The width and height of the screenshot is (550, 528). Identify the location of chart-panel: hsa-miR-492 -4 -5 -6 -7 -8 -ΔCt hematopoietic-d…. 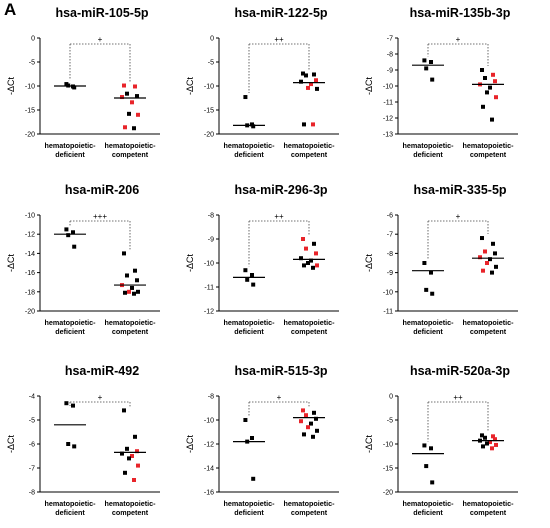
(83, 440).